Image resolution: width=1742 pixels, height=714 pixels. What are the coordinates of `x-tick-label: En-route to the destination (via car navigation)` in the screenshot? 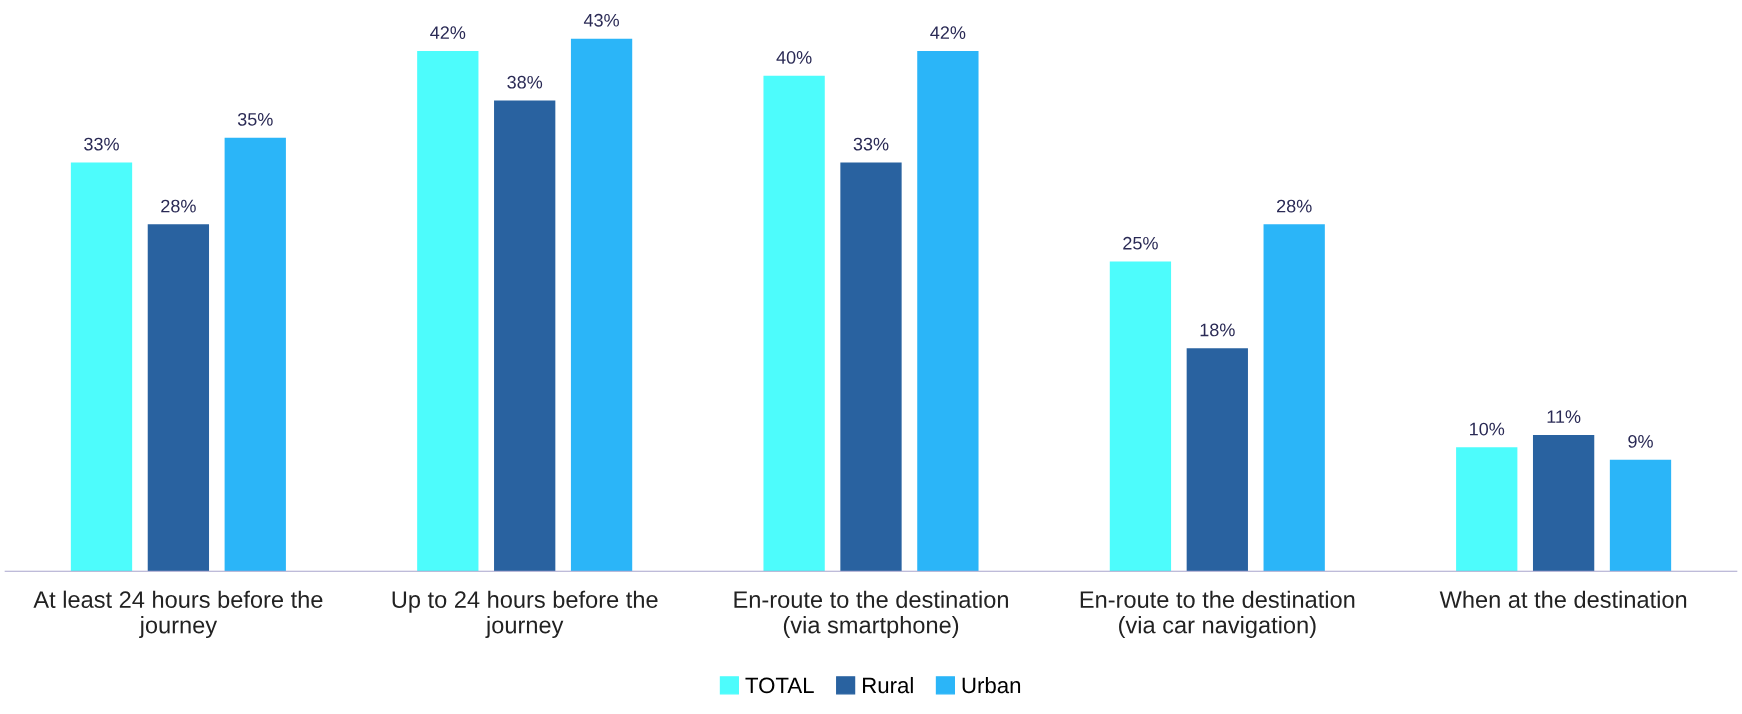 It's located at (1217, 614).